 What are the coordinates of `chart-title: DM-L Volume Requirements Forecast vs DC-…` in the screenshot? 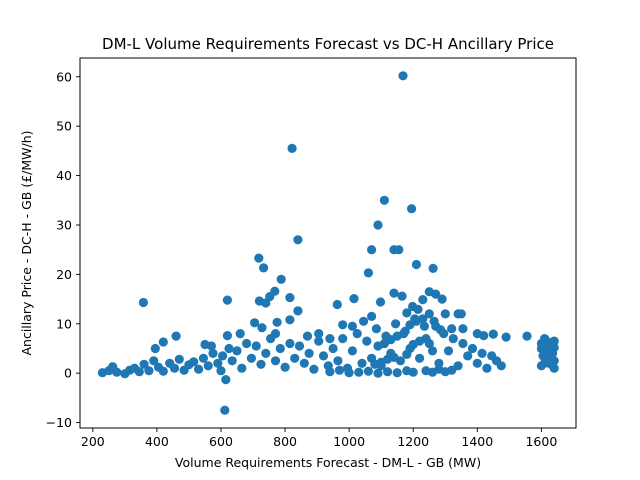 It's located at (328, 44).